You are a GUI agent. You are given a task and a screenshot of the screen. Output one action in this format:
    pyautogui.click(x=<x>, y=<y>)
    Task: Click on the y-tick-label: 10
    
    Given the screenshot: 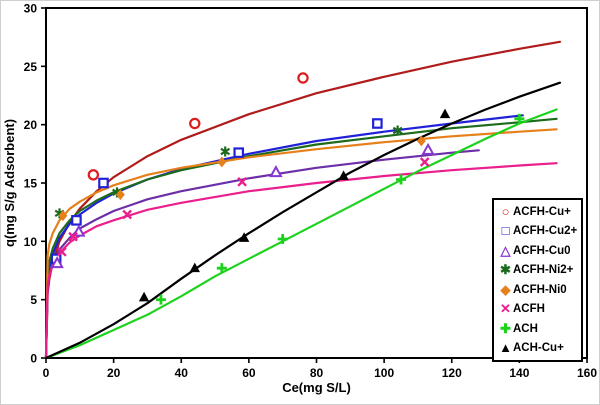 What is the action you would take?
    pyautogui.click(x=31, y=242)
    